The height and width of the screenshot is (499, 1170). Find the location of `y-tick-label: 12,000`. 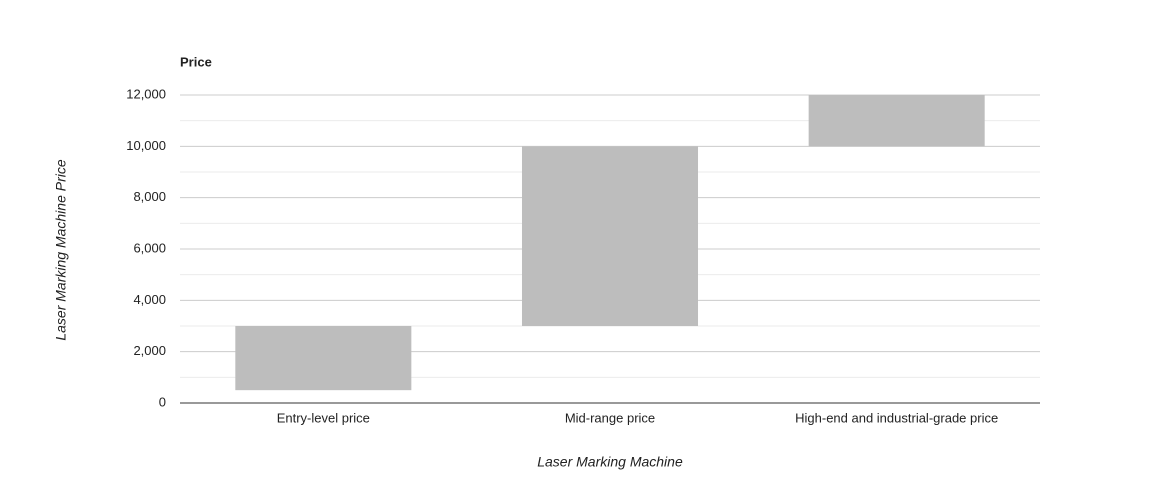

y-tick-label: 12,000 is located at coordinates (146, 93).